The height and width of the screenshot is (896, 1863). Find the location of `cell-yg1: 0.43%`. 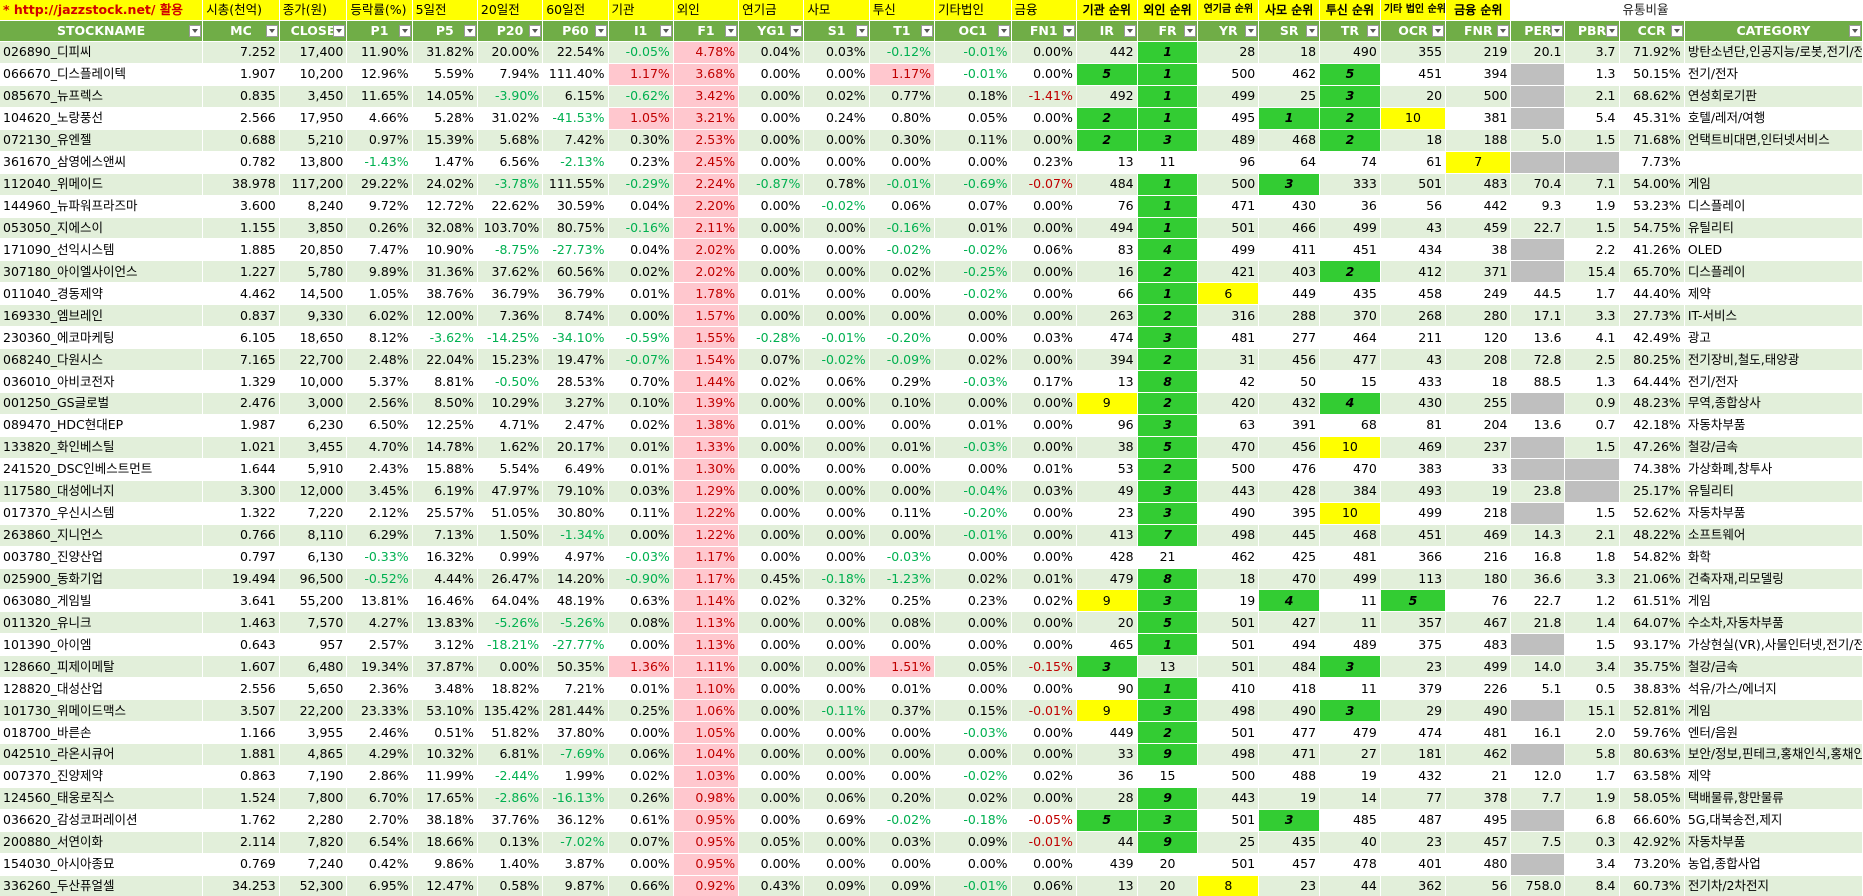

cell-yg1: 0.43% is located at coordinates (771, 885).